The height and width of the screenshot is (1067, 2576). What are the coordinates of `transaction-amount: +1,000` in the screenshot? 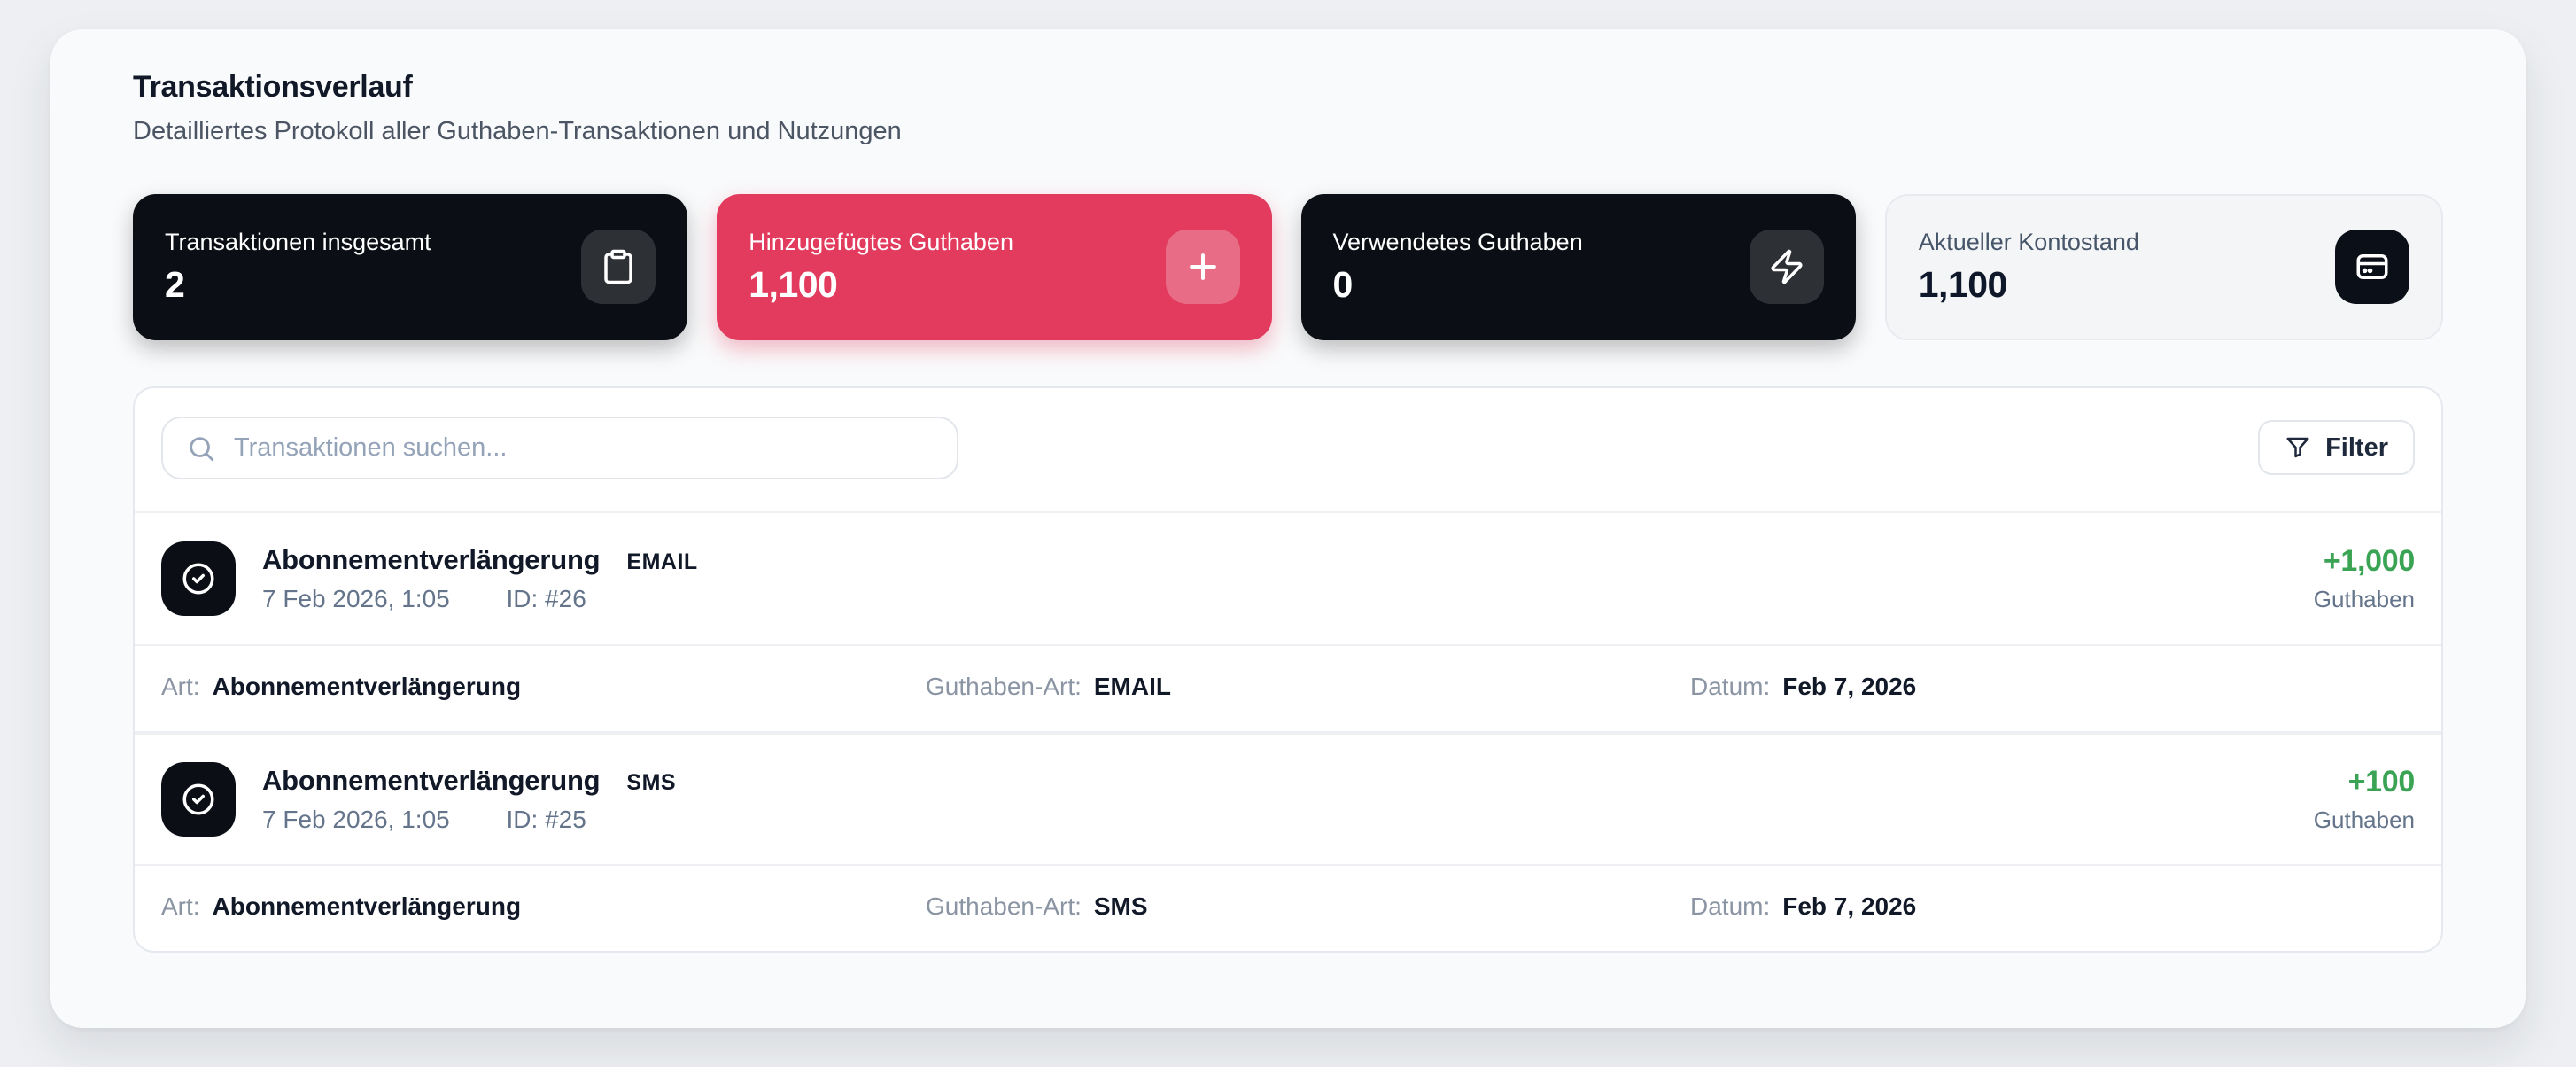 It's located at (2369, 560).